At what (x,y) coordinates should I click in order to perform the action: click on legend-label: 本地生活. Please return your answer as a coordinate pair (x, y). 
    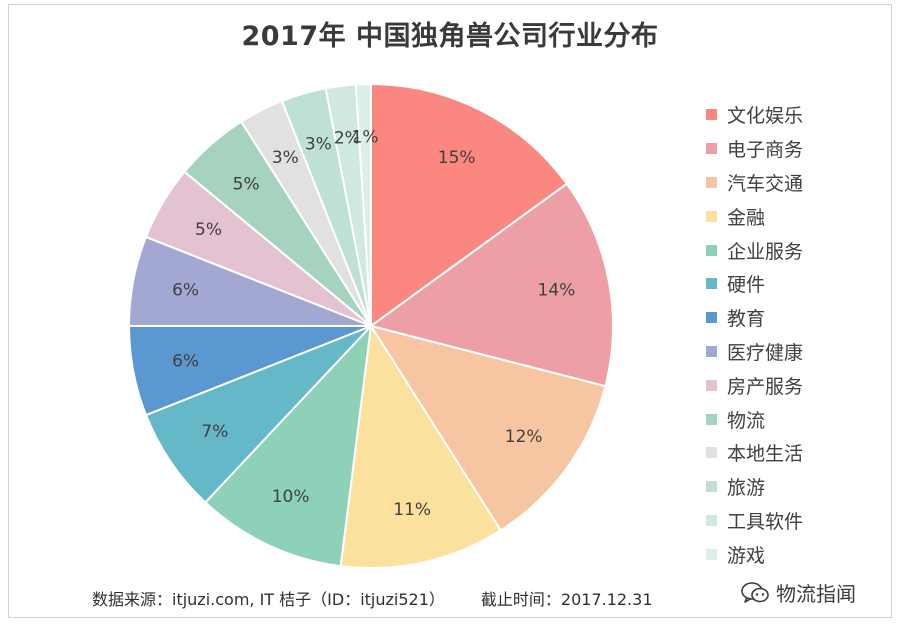
    Looking at the image, I should click on (765, 454).